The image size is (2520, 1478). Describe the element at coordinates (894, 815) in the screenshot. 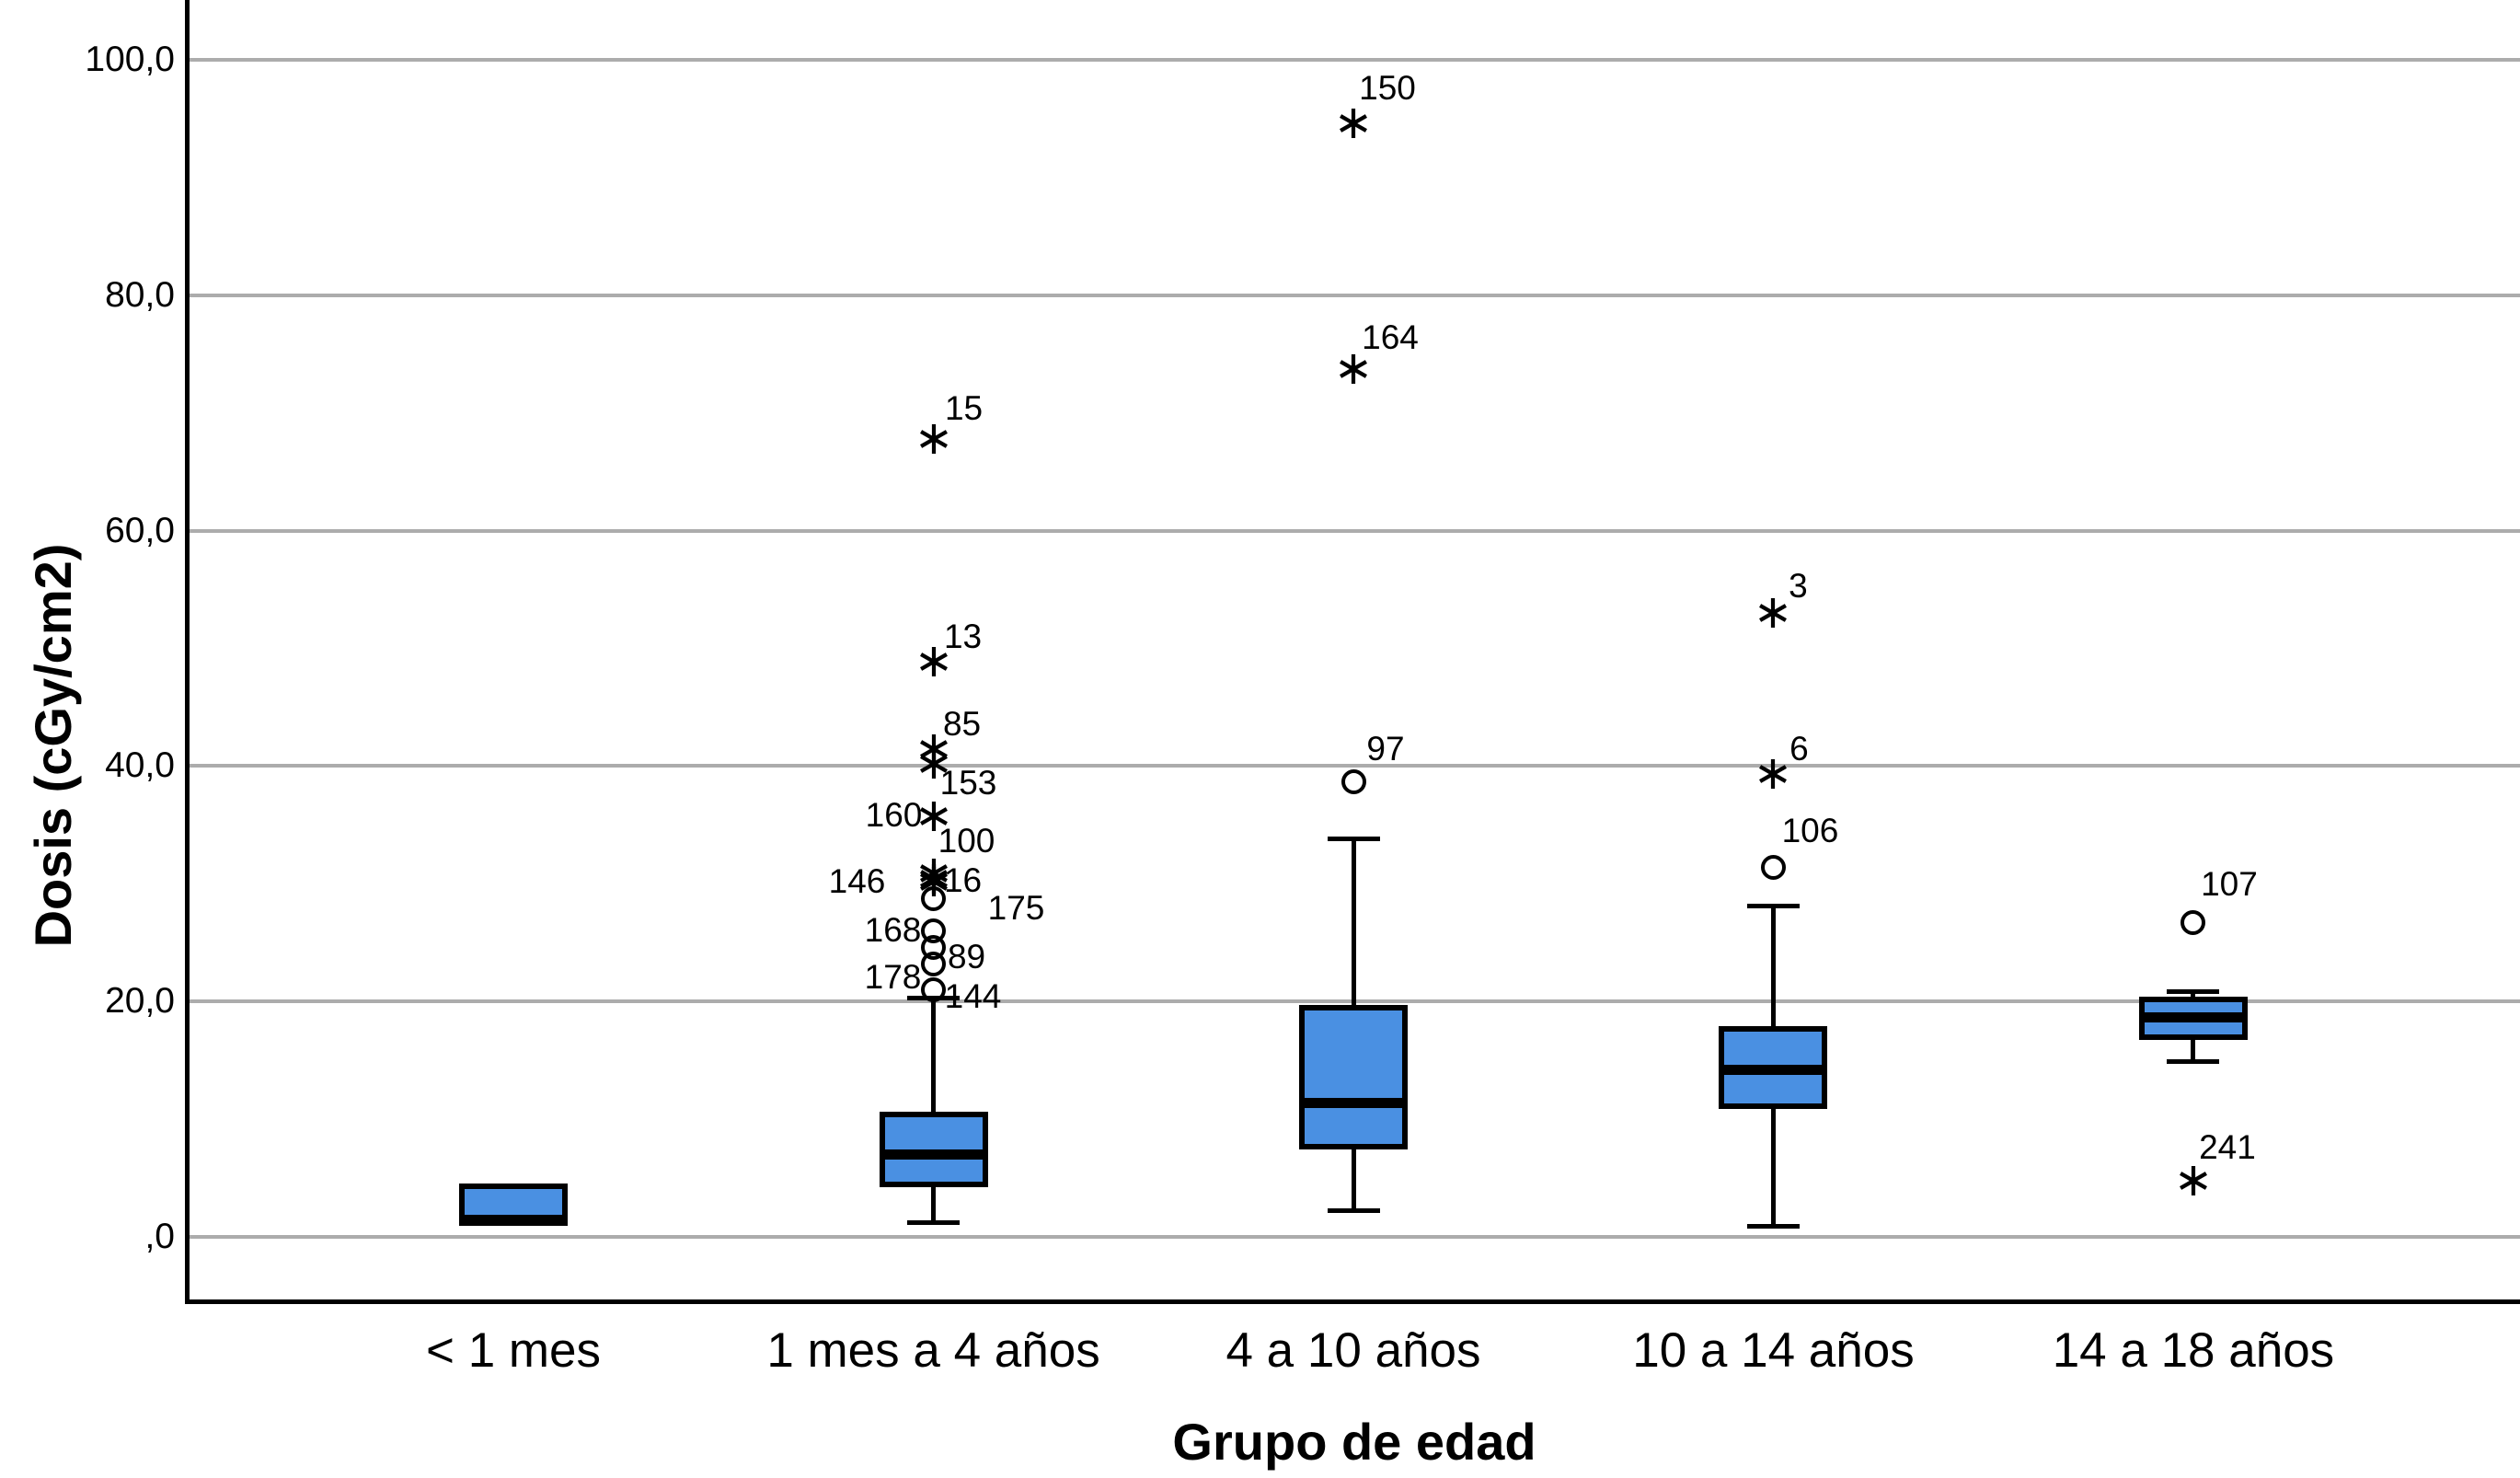

I see `outlier-label: 160` at that location.